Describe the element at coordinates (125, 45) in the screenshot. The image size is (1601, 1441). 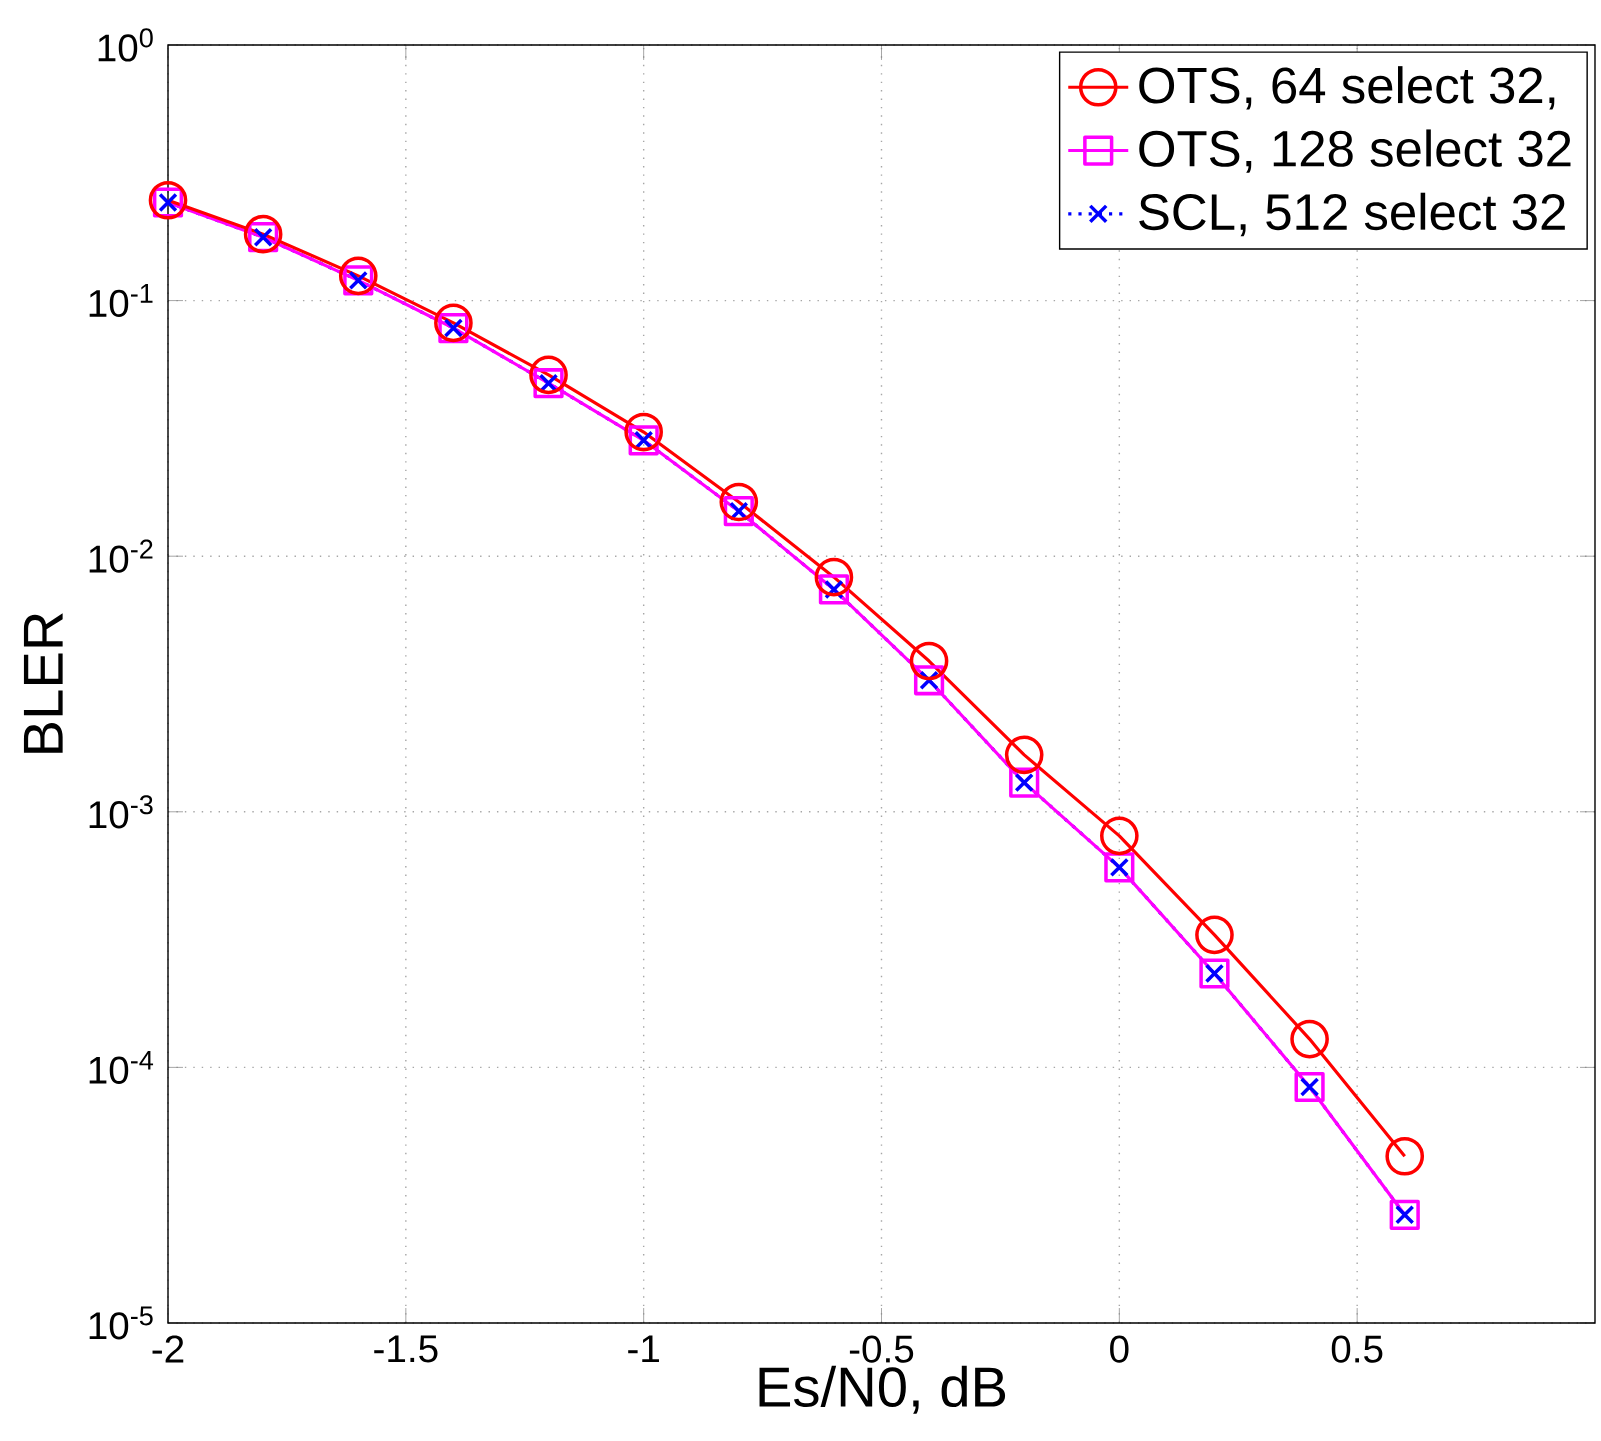
I see `y-tick-label: 10$^{0}$` at that location.